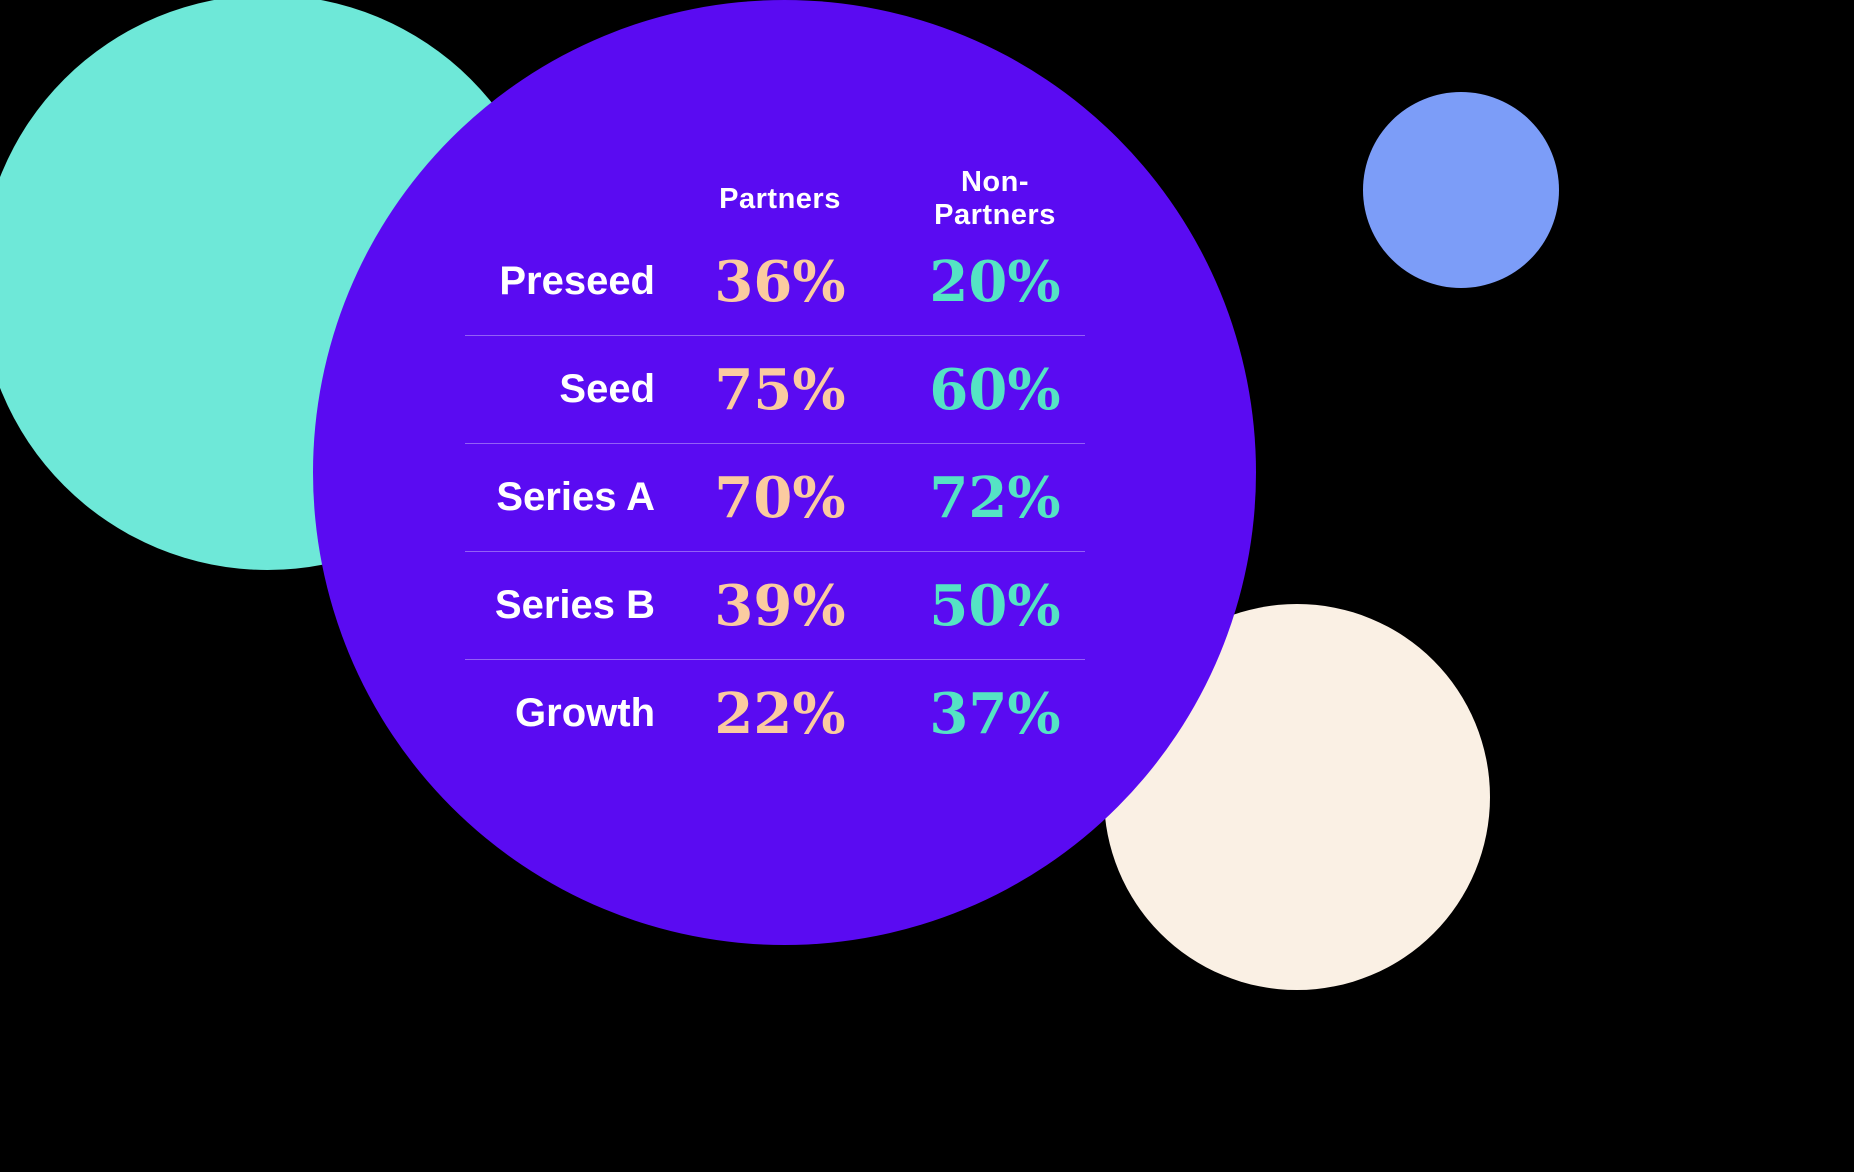  Describe the element at coordinates (607, 389) in the screenshot. I see `stage-label: Seed` at that location.